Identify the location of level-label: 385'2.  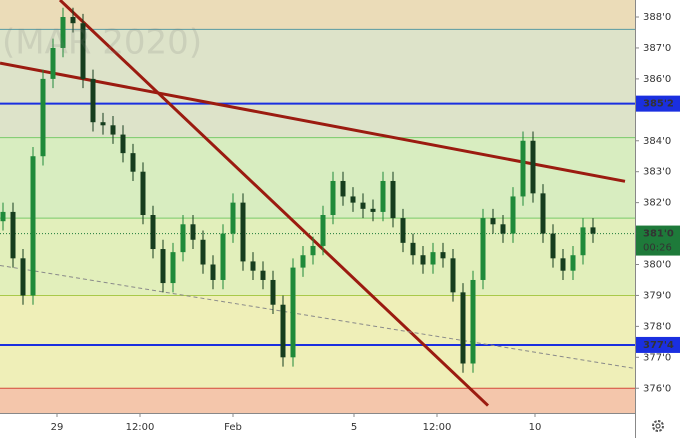
(658, 104).